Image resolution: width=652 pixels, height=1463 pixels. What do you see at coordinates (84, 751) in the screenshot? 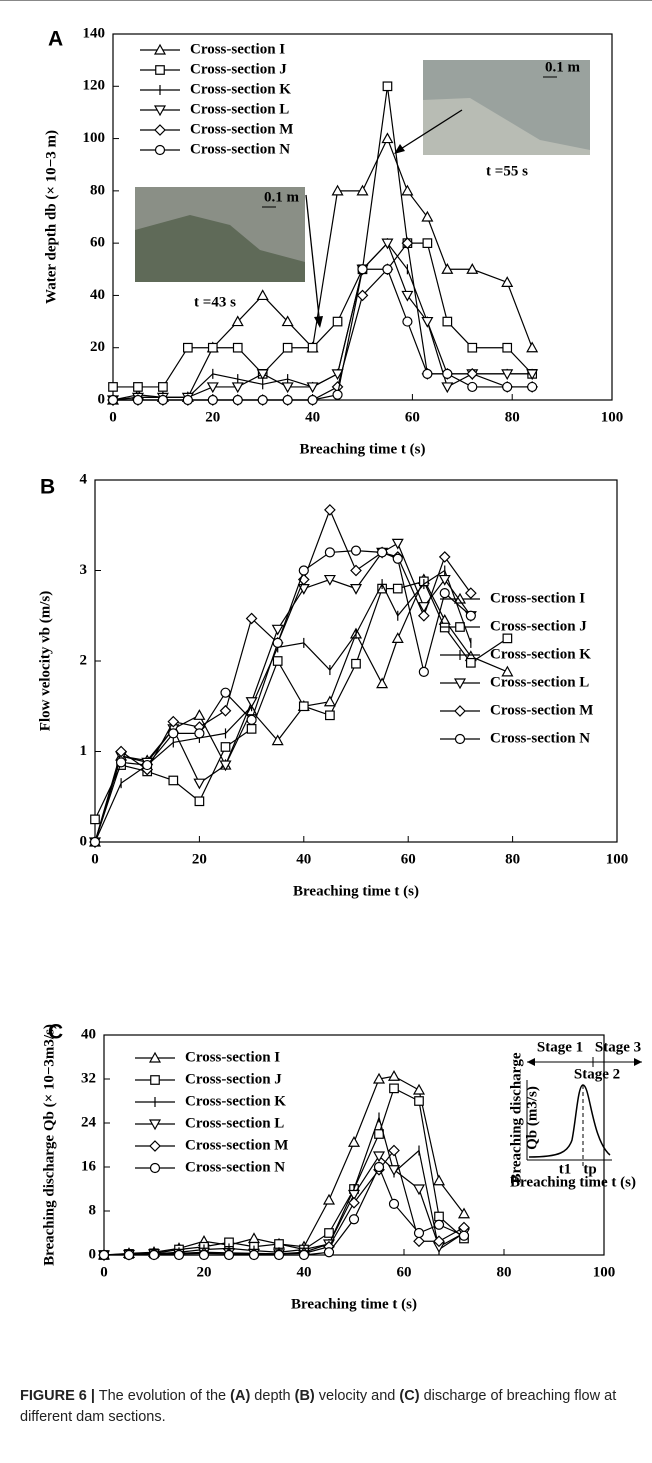
I see `y-tick-label: 1` at bounding box center [84, 751].